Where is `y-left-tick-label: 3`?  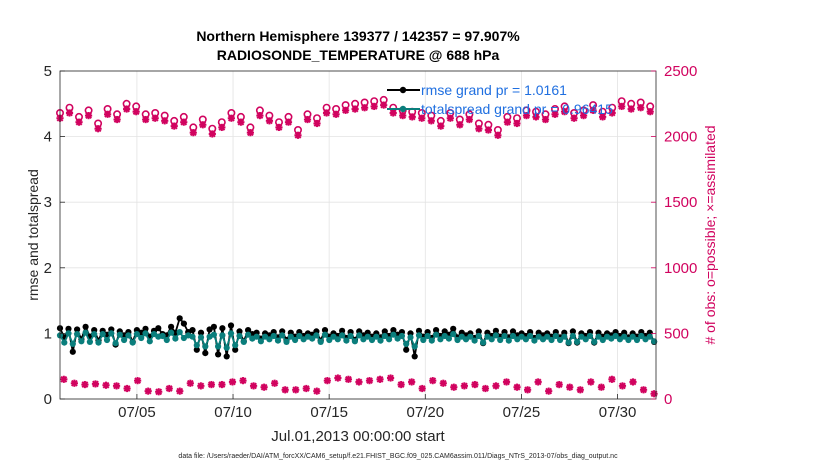
y-left-tick-label: 3 is located at coordinates (48, 202).